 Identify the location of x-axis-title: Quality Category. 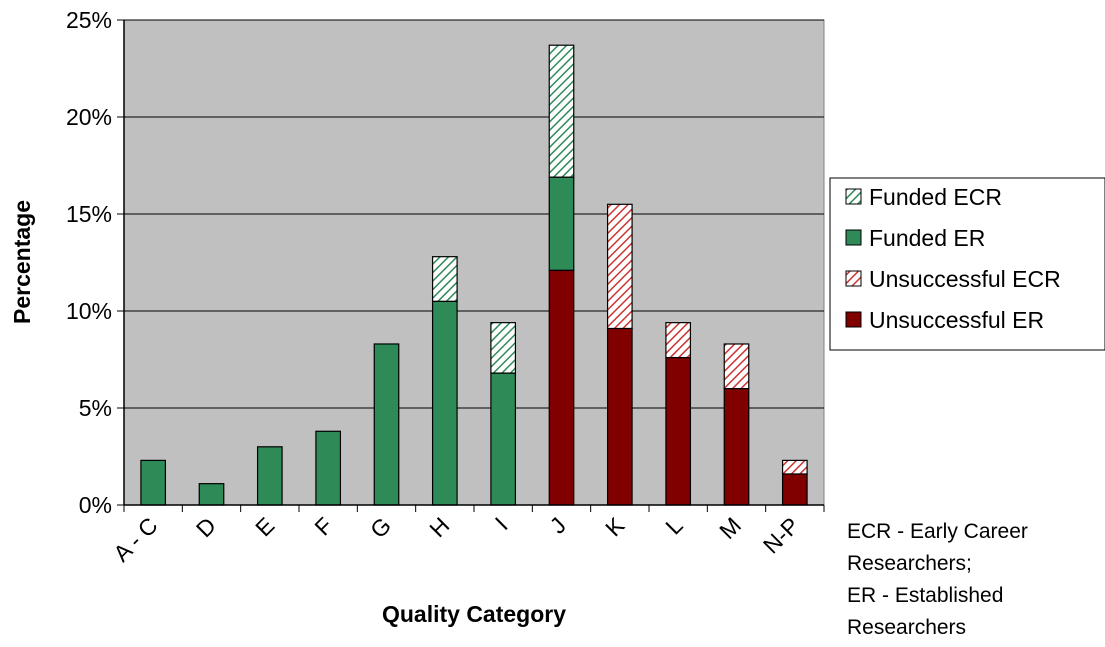
(474, 614).